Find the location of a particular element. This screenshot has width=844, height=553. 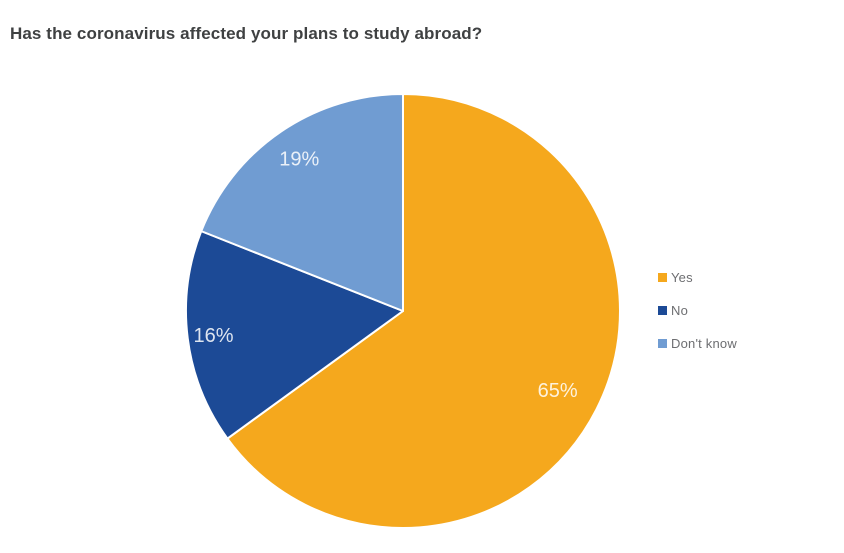

legend-label: No is located at coordinates (680, 310).